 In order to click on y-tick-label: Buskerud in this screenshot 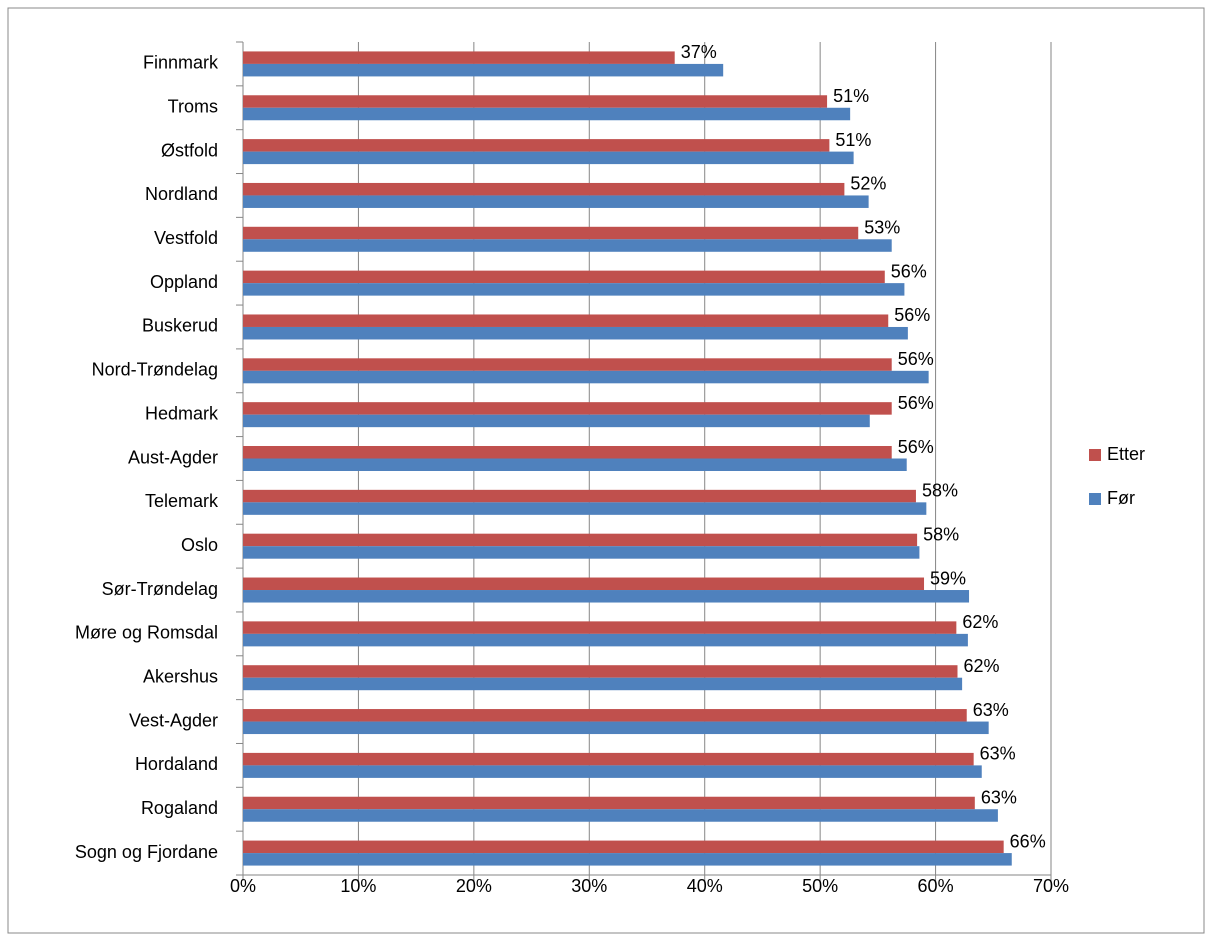, I will do `click(180, 326)`.